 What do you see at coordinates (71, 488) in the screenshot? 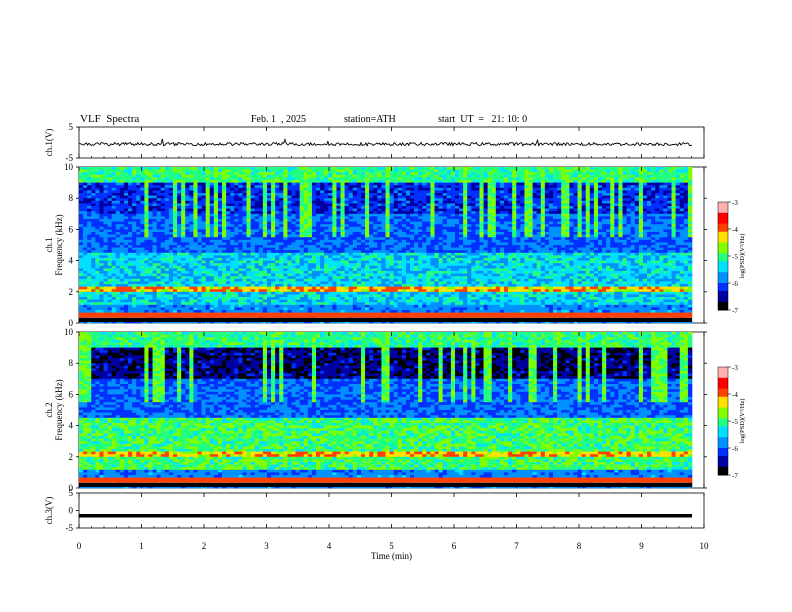
I see `ch2-freq-ytick-label-0: 0` at bounding box center [71, 488].